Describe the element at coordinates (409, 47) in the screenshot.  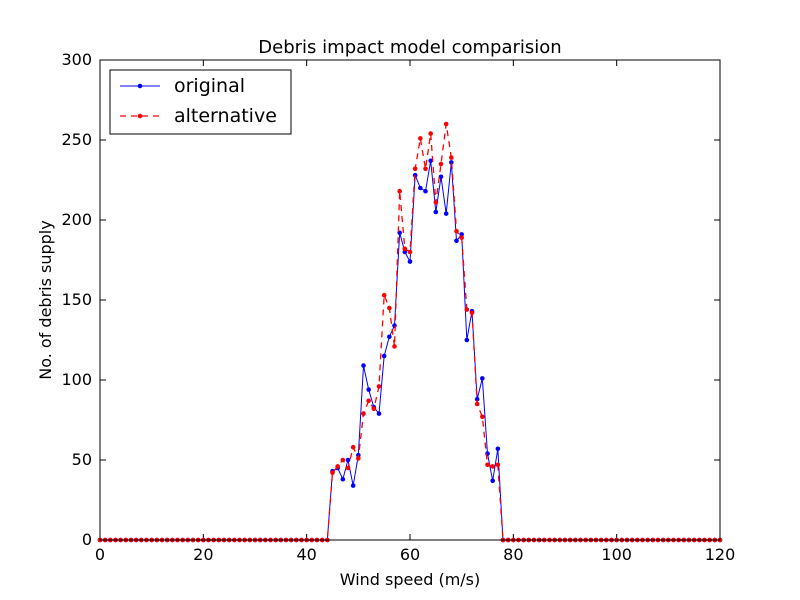
I see `chart-title: Debris impact model comparision` at that location.